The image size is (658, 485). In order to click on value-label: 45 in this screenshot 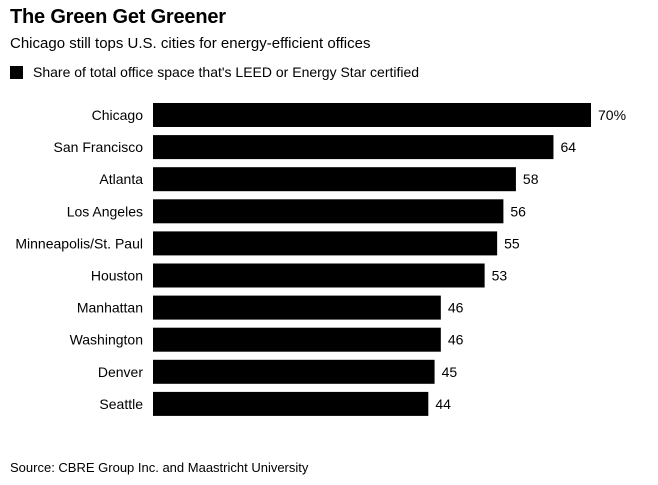, I will do `click(450, 372)`.